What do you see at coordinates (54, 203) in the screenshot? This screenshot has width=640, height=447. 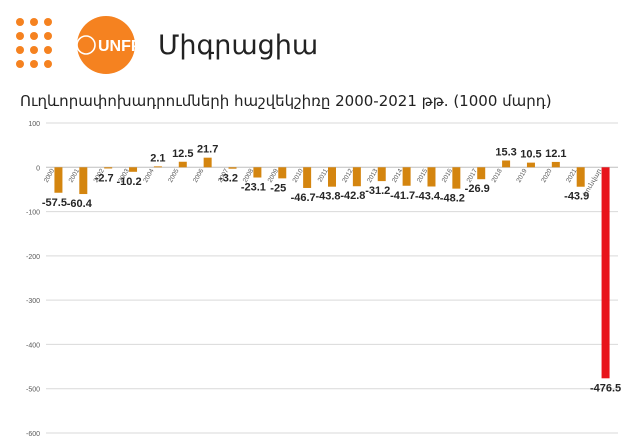 I see `data-label: -57.5` at bounding box center [54, 203].